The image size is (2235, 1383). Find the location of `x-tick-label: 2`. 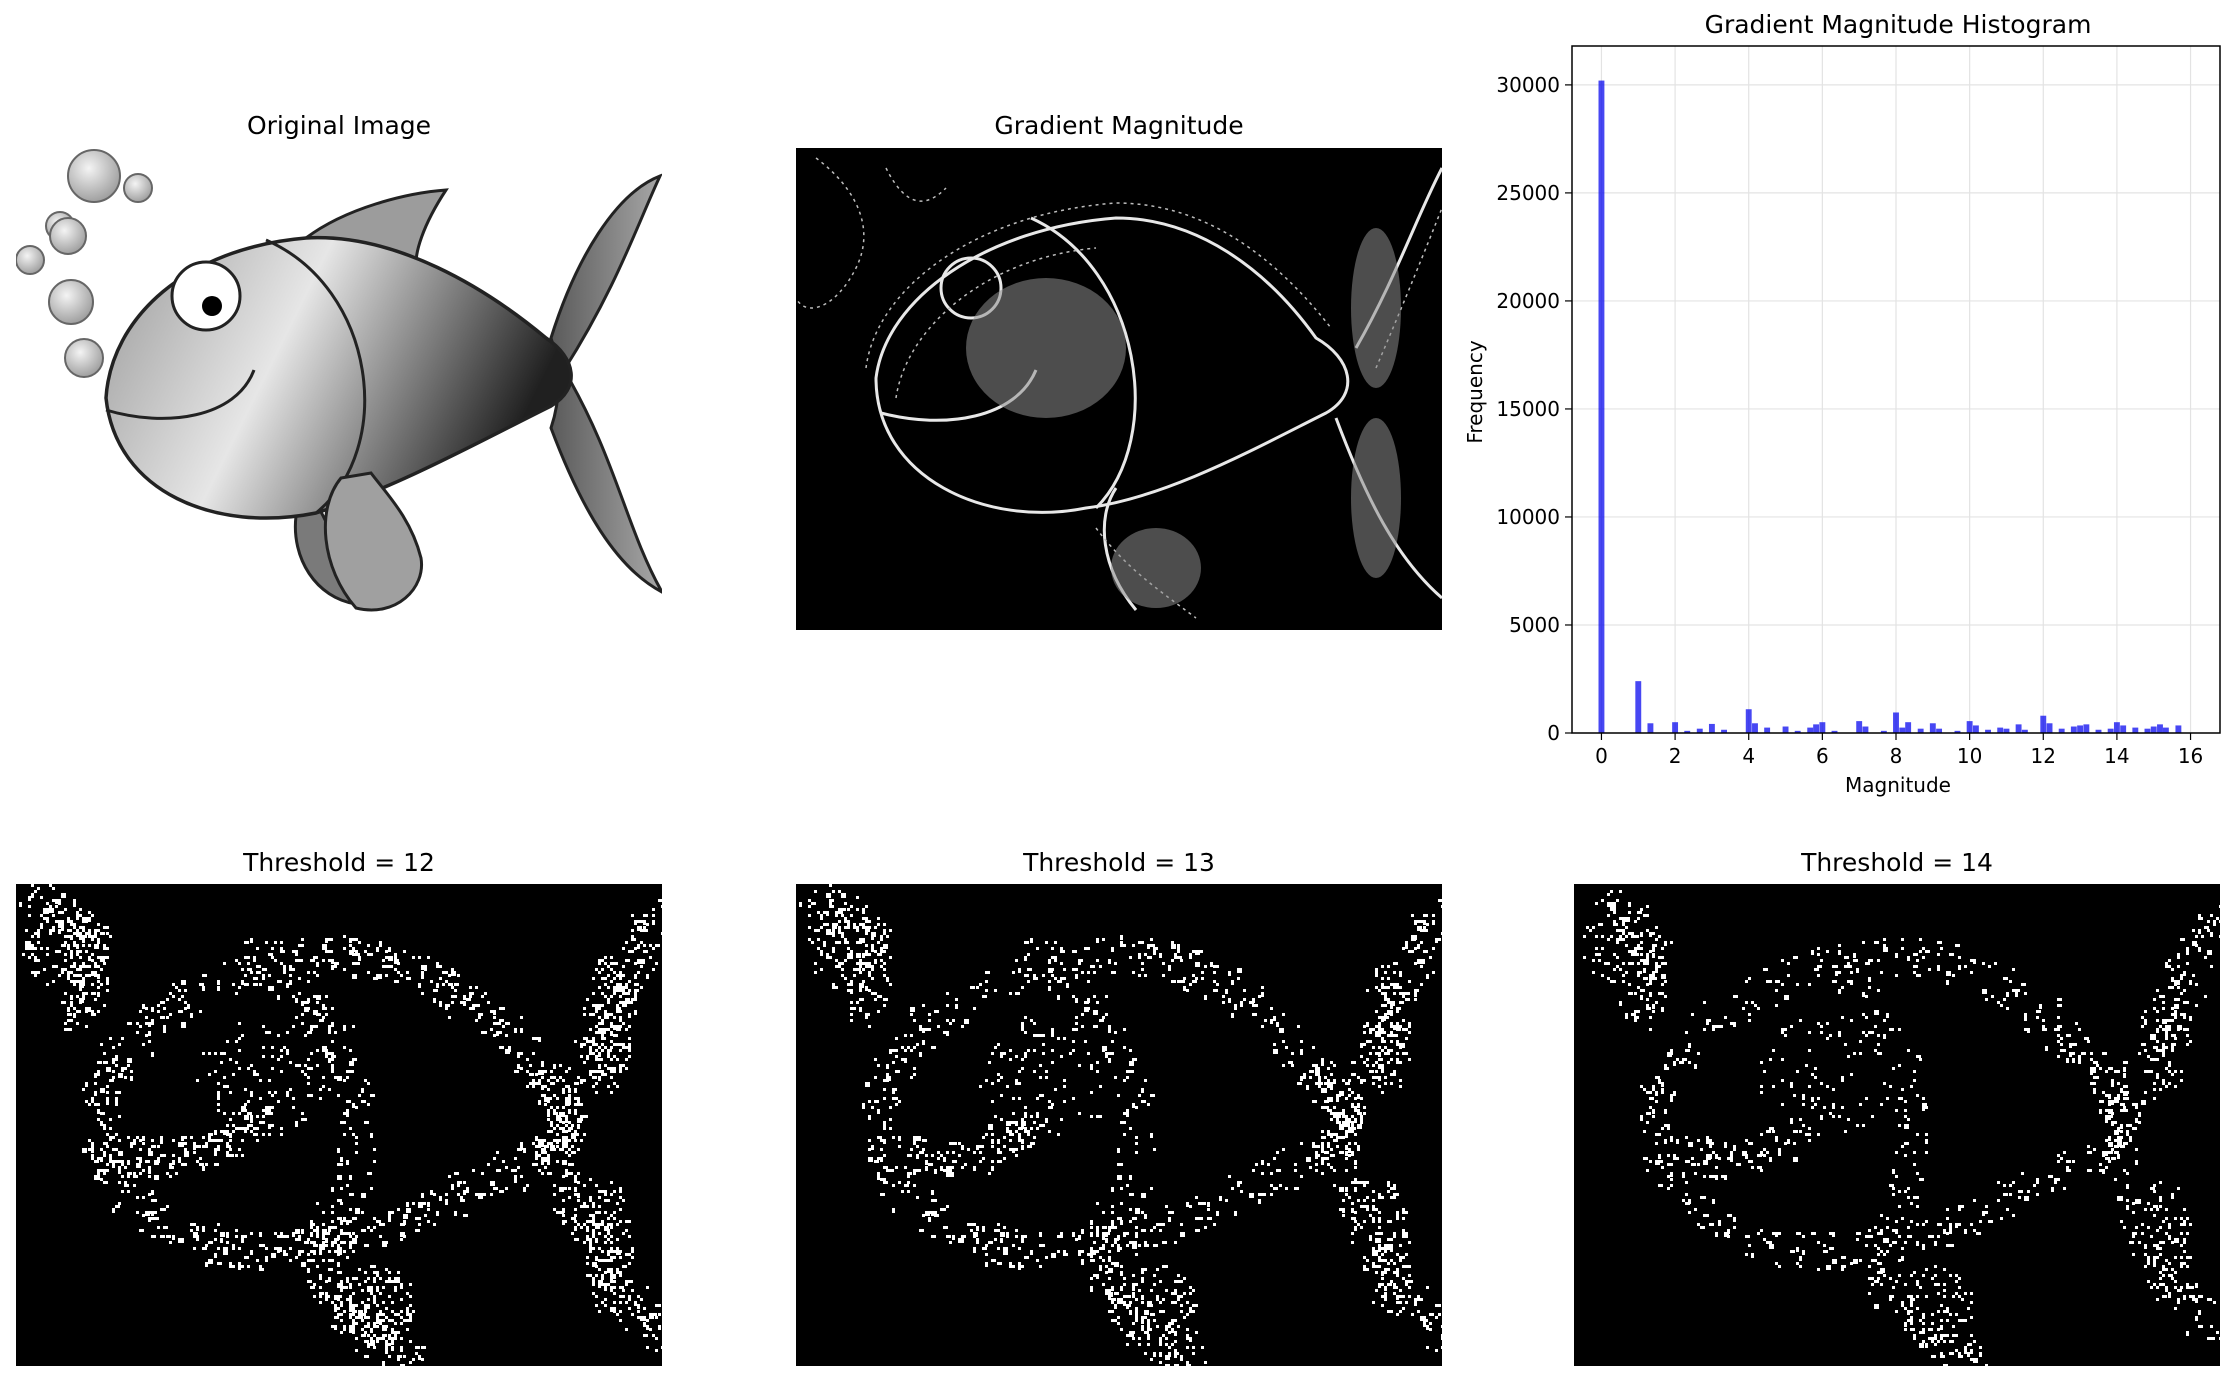

x-tick-label: 2 is located at coordinates (1675, 756).